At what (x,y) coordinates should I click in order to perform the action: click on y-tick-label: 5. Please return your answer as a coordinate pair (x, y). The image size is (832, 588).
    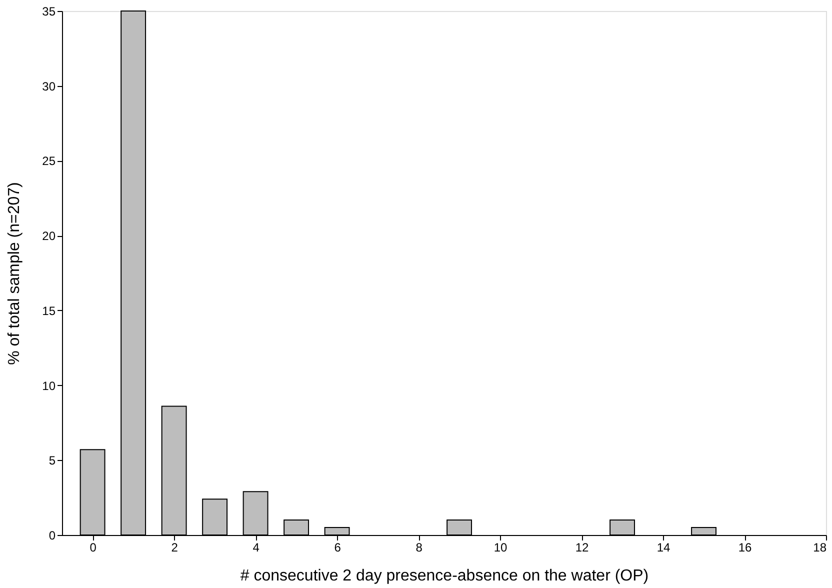
    Looking at the image, I should click on (52, 461).